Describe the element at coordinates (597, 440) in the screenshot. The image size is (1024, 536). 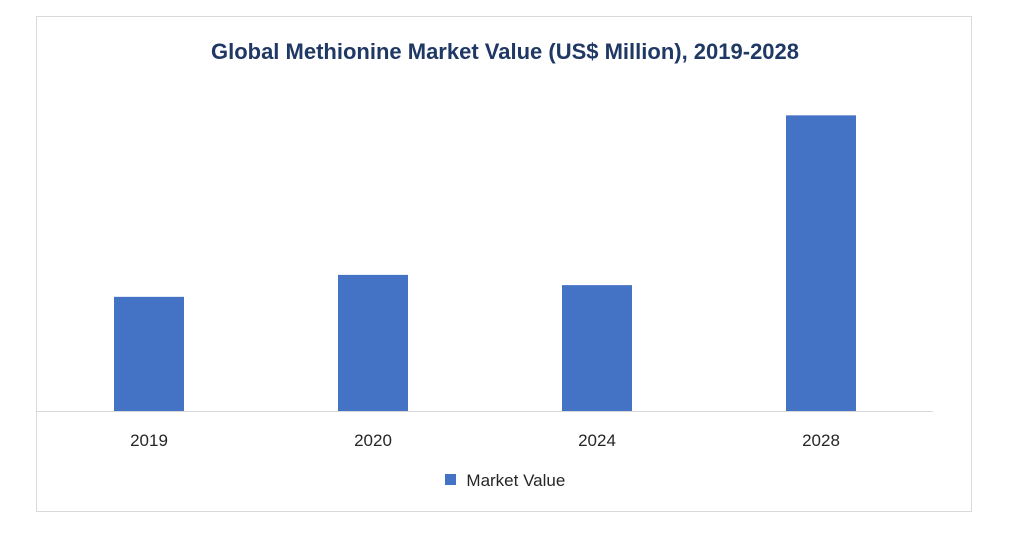
I see `x-tick-label-2024: 2024` at that location.